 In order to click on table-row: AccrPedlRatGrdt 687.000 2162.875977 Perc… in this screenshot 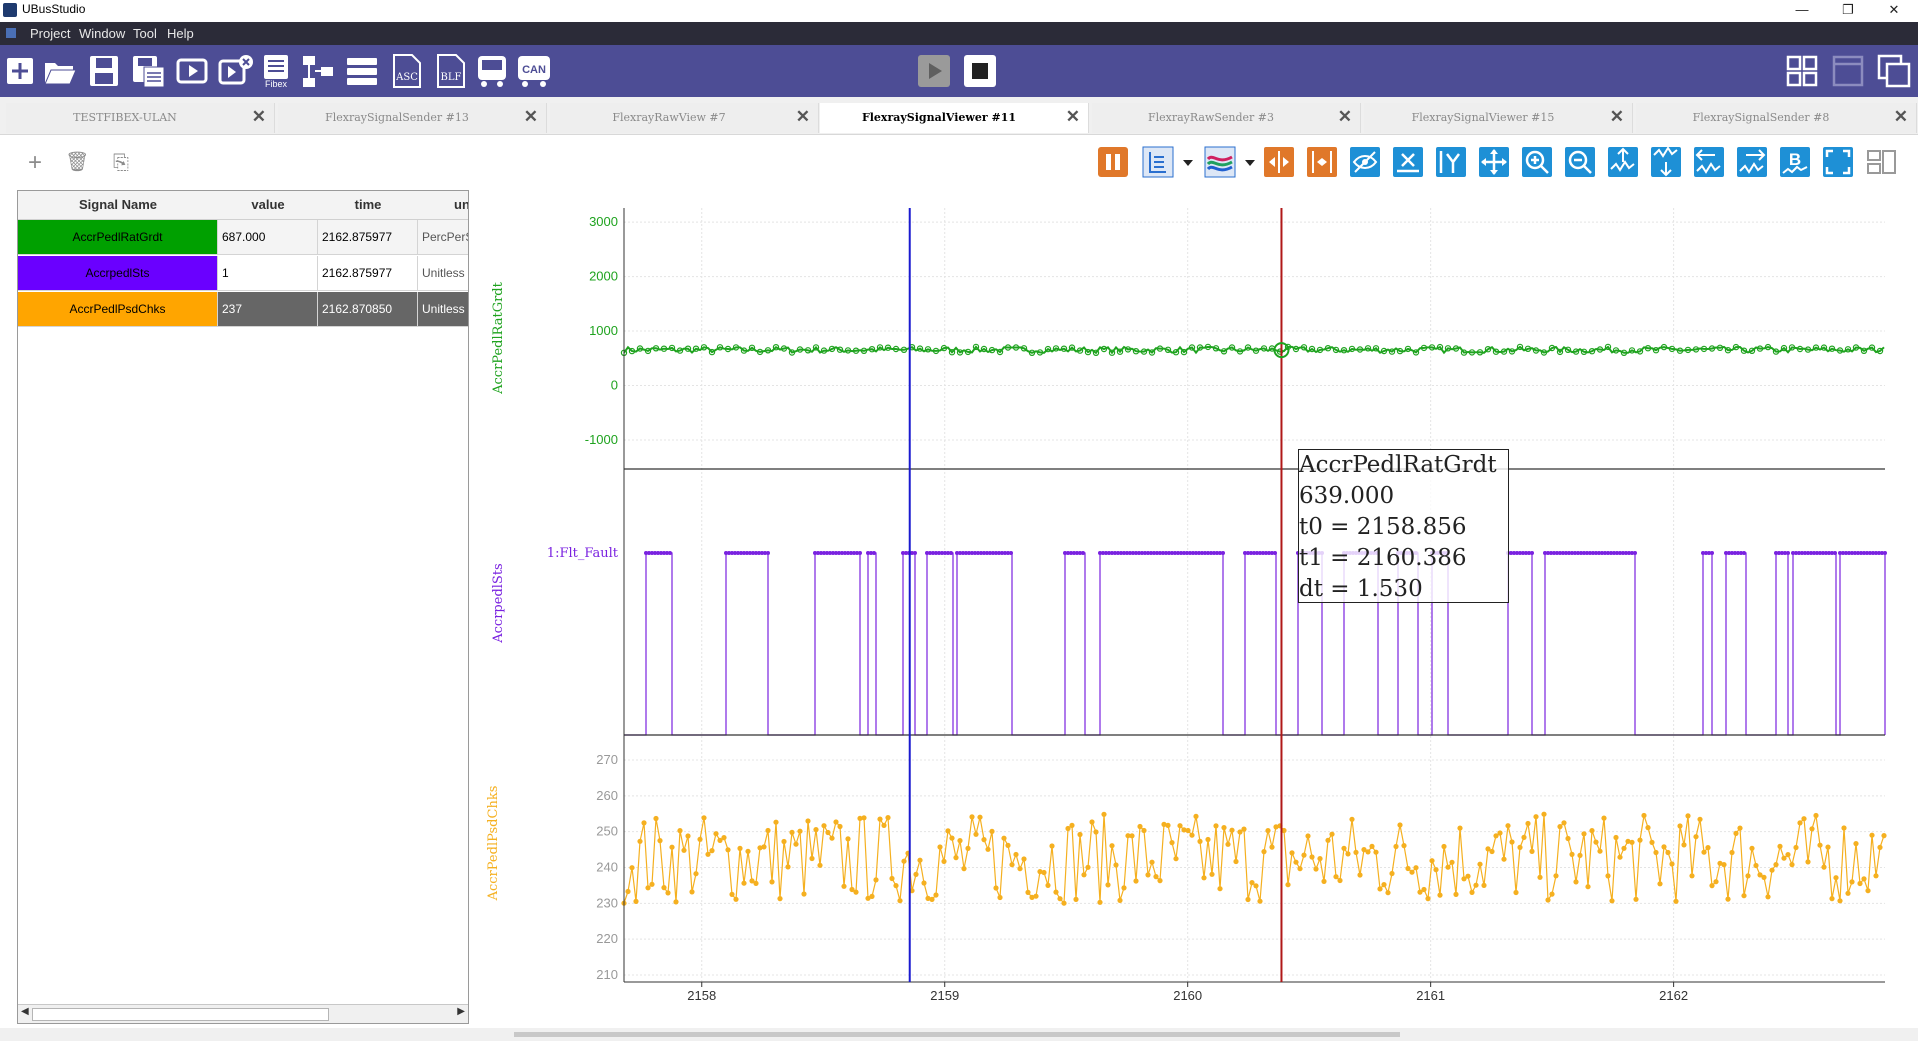, I will do `click(243, 238)`.